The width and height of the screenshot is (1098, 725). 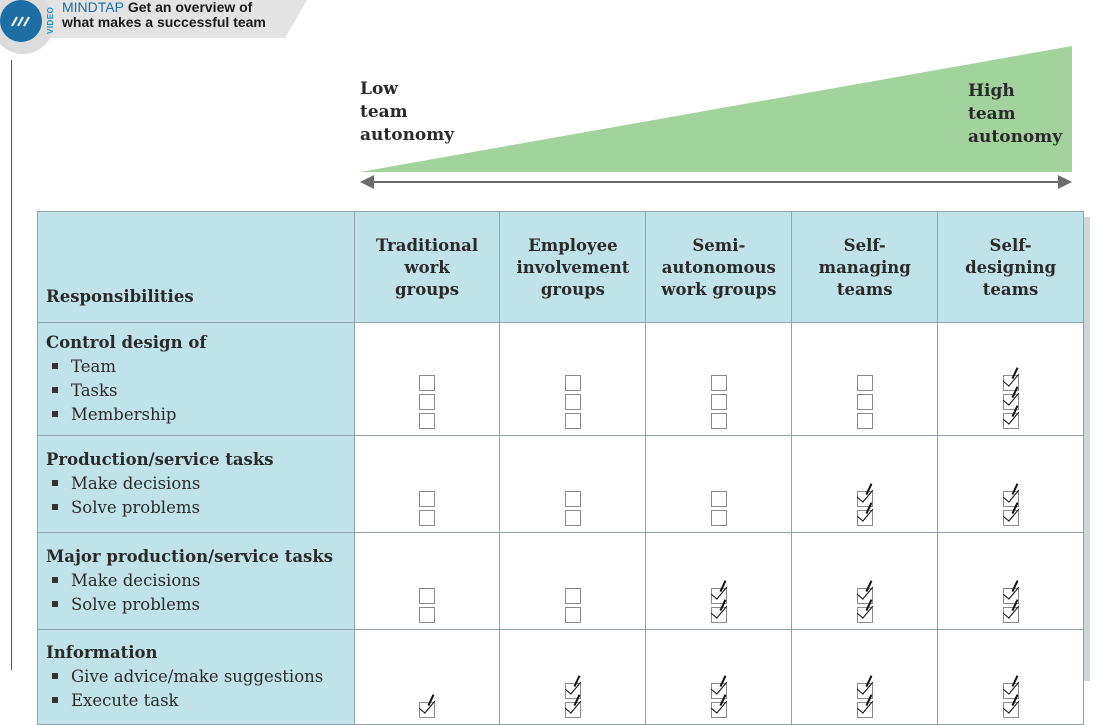 I want to click on chevrons-icon-svg, so click(x=20, y=21).